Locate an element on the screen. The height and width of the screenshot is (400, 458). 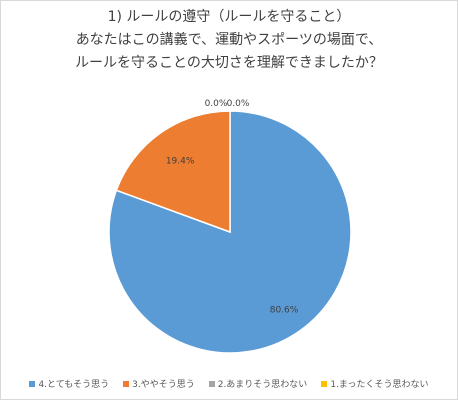
data-label-3: 0.0% is located at coordinates (216, 104).